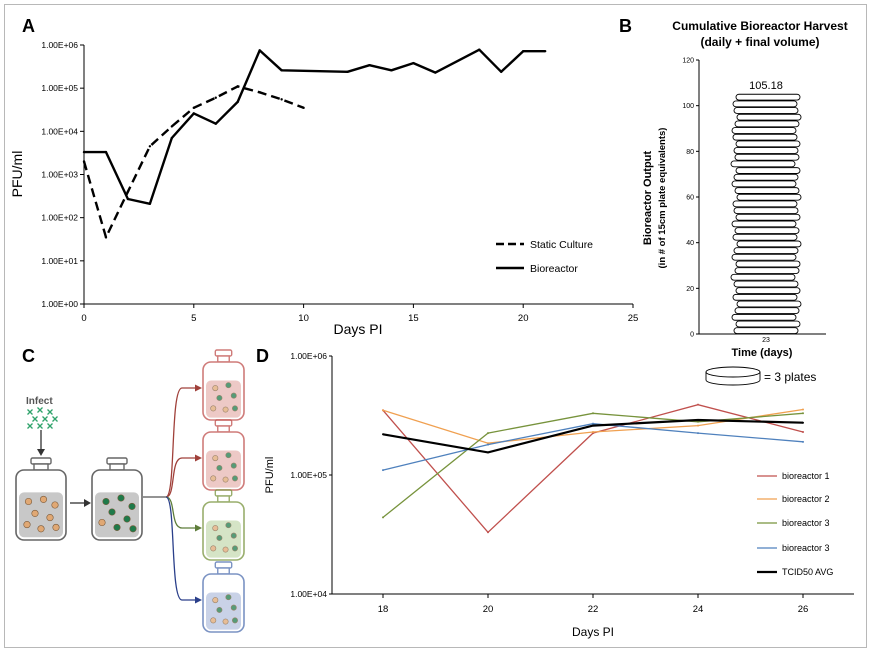 The height and width of the screenshot is (654, 873). What do you see at coordinates (593, 609) in the screenshot?
I see `x-tick-label: 22` at bounding box center [593, 609].